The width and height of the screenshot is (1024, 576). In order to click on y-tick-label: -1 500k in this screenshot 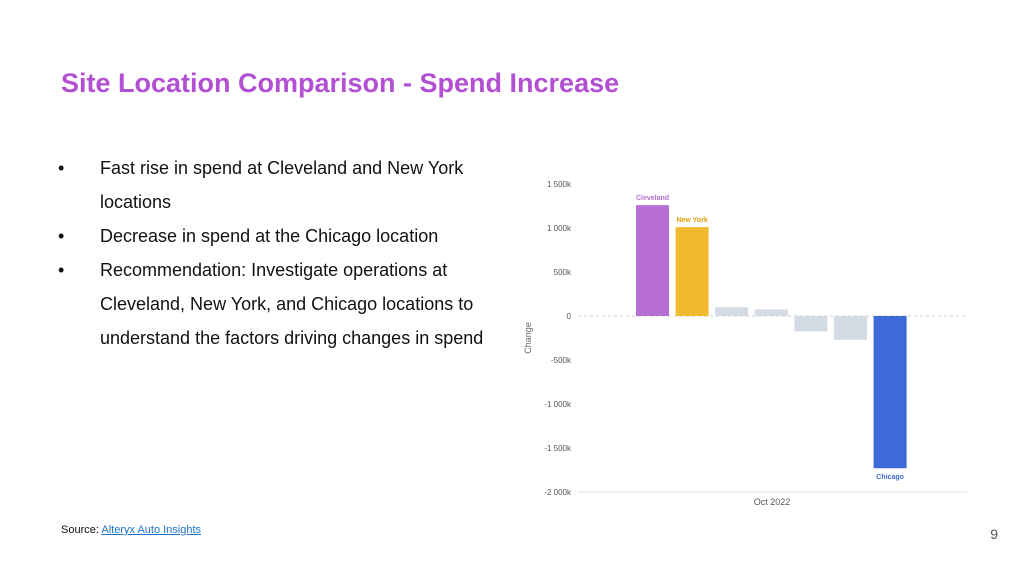, I will do `click(558, 448)`.